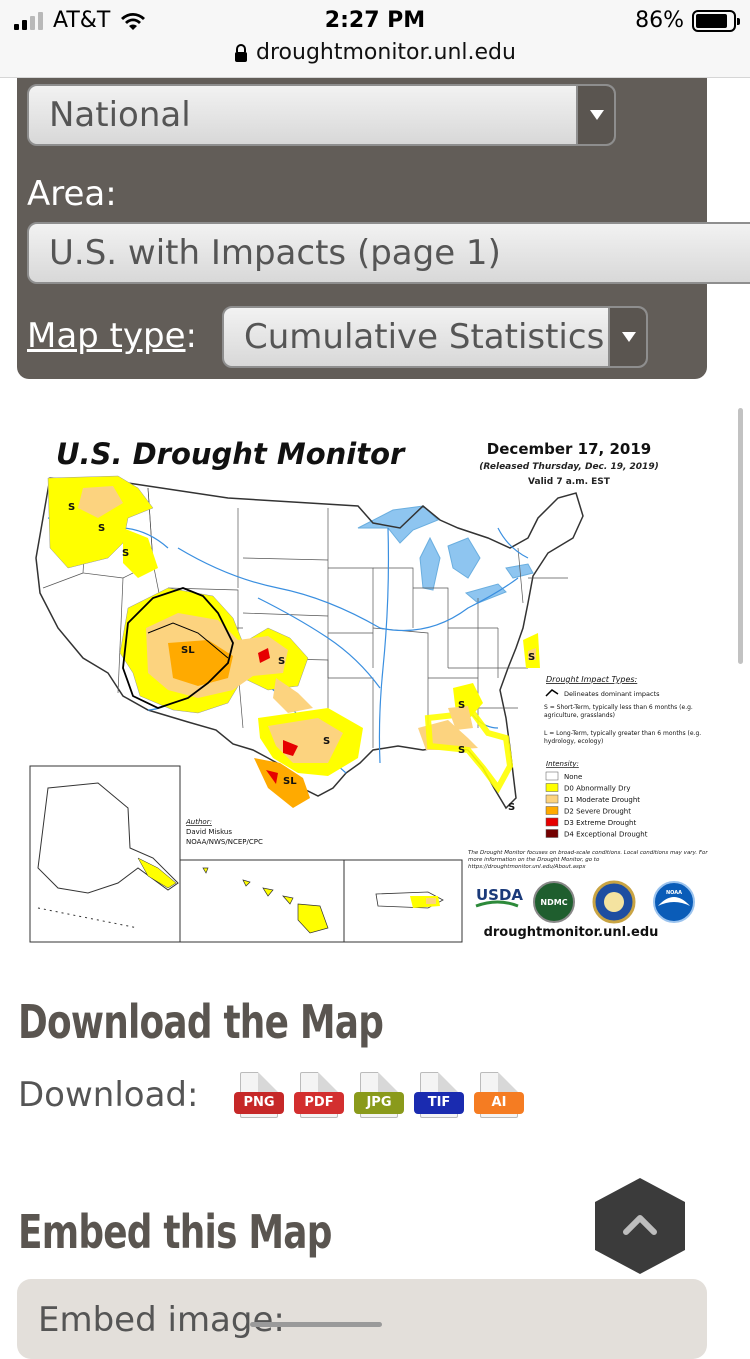 Image resolution: width=750 pixels, height=1359 pixels. What do you see at coordinates (571, 932) in the screenshot?
I see `map-footer-url: droughtmonitor.unl.edu` at bounding box center [571, 932].